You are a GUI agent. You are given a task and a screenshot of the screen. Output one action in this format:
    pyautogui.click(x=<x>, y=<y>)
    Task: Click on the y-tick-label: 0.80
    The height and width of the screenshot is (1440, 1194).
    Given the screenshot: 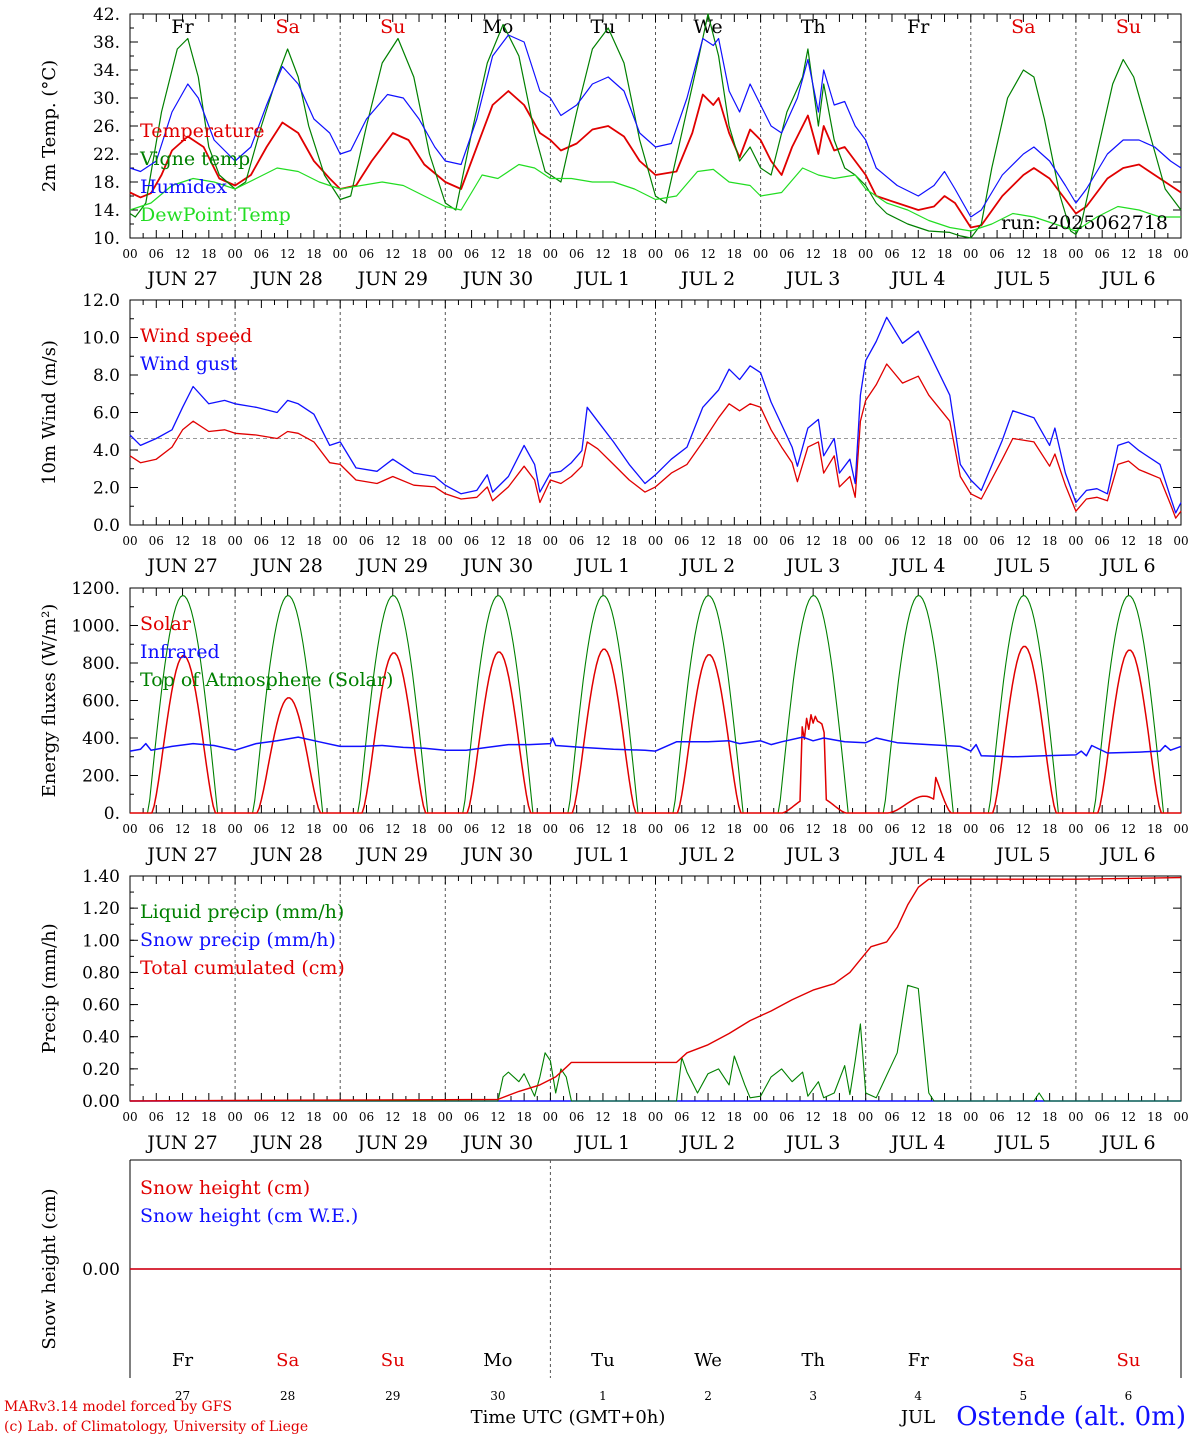 What is the action you would take?
    pyautogui.click(x=101, y=973)
    